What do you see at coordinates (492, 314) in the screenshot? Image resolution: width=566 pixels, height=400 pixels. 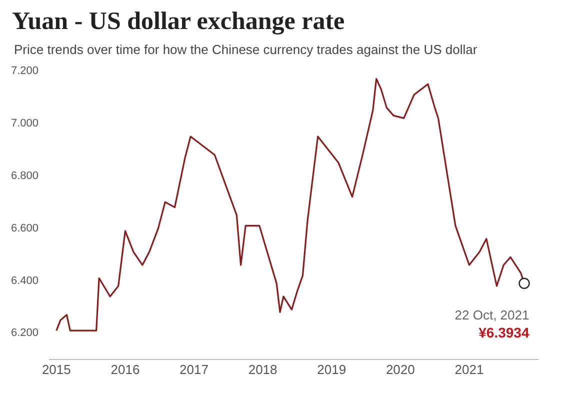 I see `annotation: 22 Oct, 2021` at bounding box center [492, 314].